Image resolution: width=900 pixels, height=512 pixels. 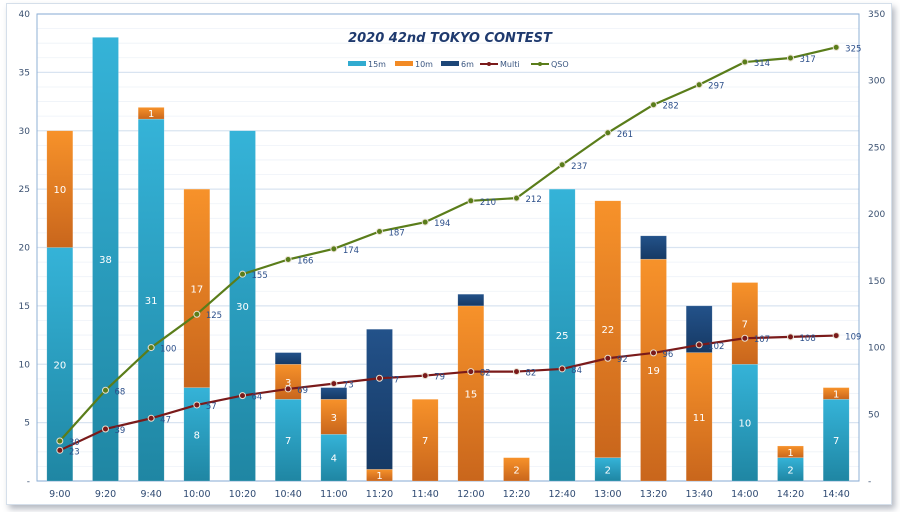 I want to click on bar-data-label: 11, so click(x=699, y=418).